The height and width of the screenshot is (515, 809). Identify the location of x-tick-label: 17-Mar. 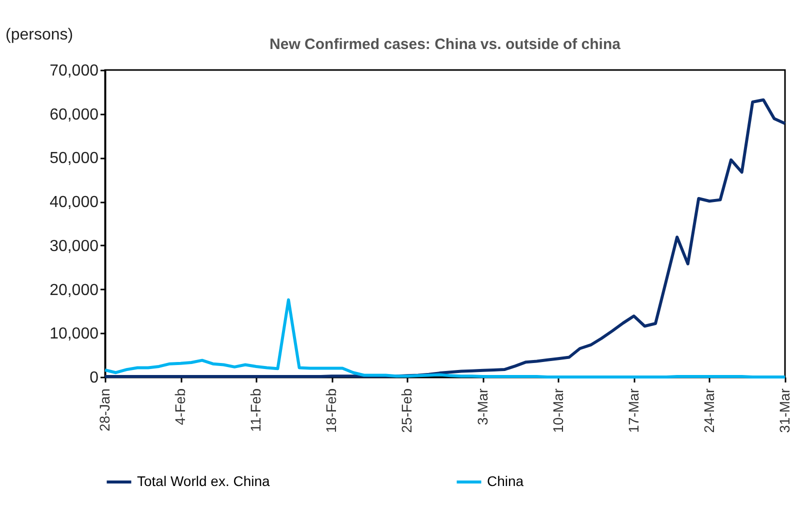
(633, 410).